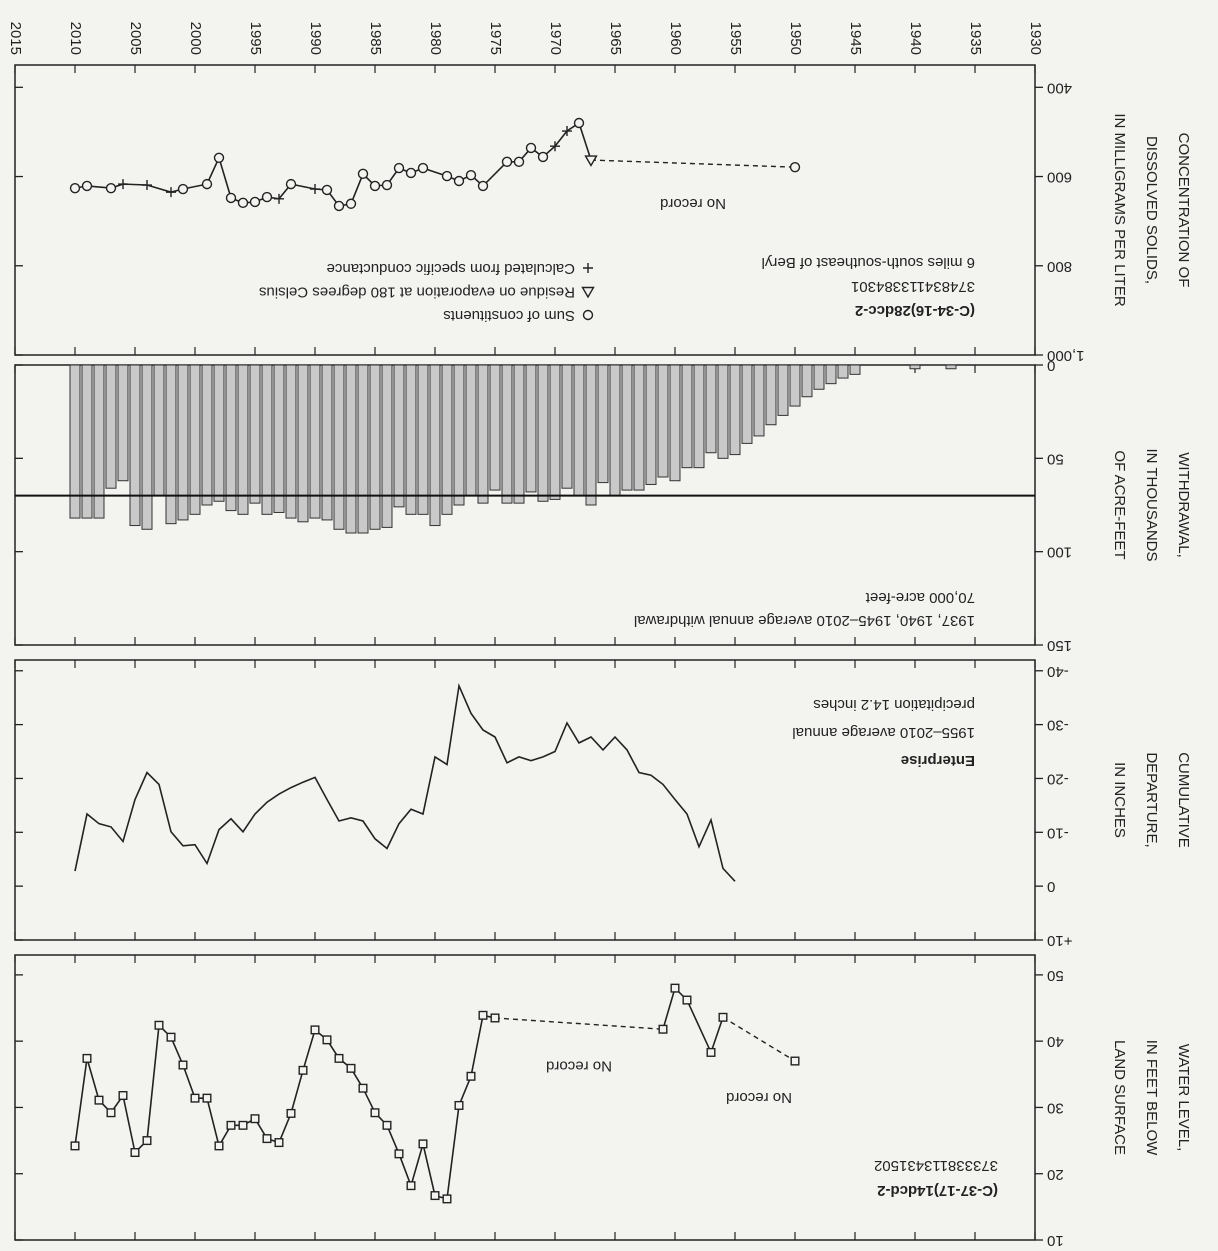 The height and width of the screenshot is (1251, 1218). Describe the element at coordinates (915, 38) in the screenshot. I see `x-tick-label: 1940` at that location.